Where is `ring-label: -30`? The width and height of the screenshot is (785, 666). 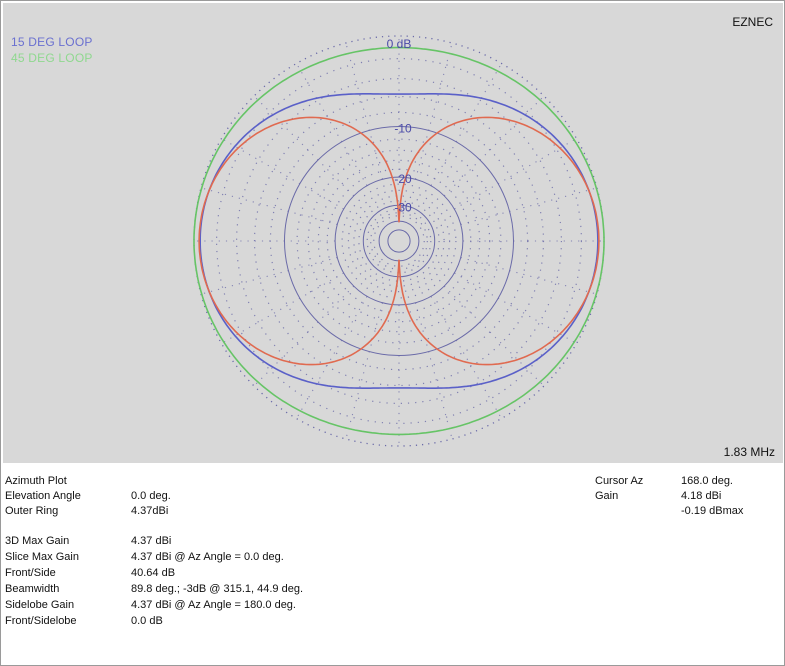
ring-label: -30 is located at coordinates (403, 207).